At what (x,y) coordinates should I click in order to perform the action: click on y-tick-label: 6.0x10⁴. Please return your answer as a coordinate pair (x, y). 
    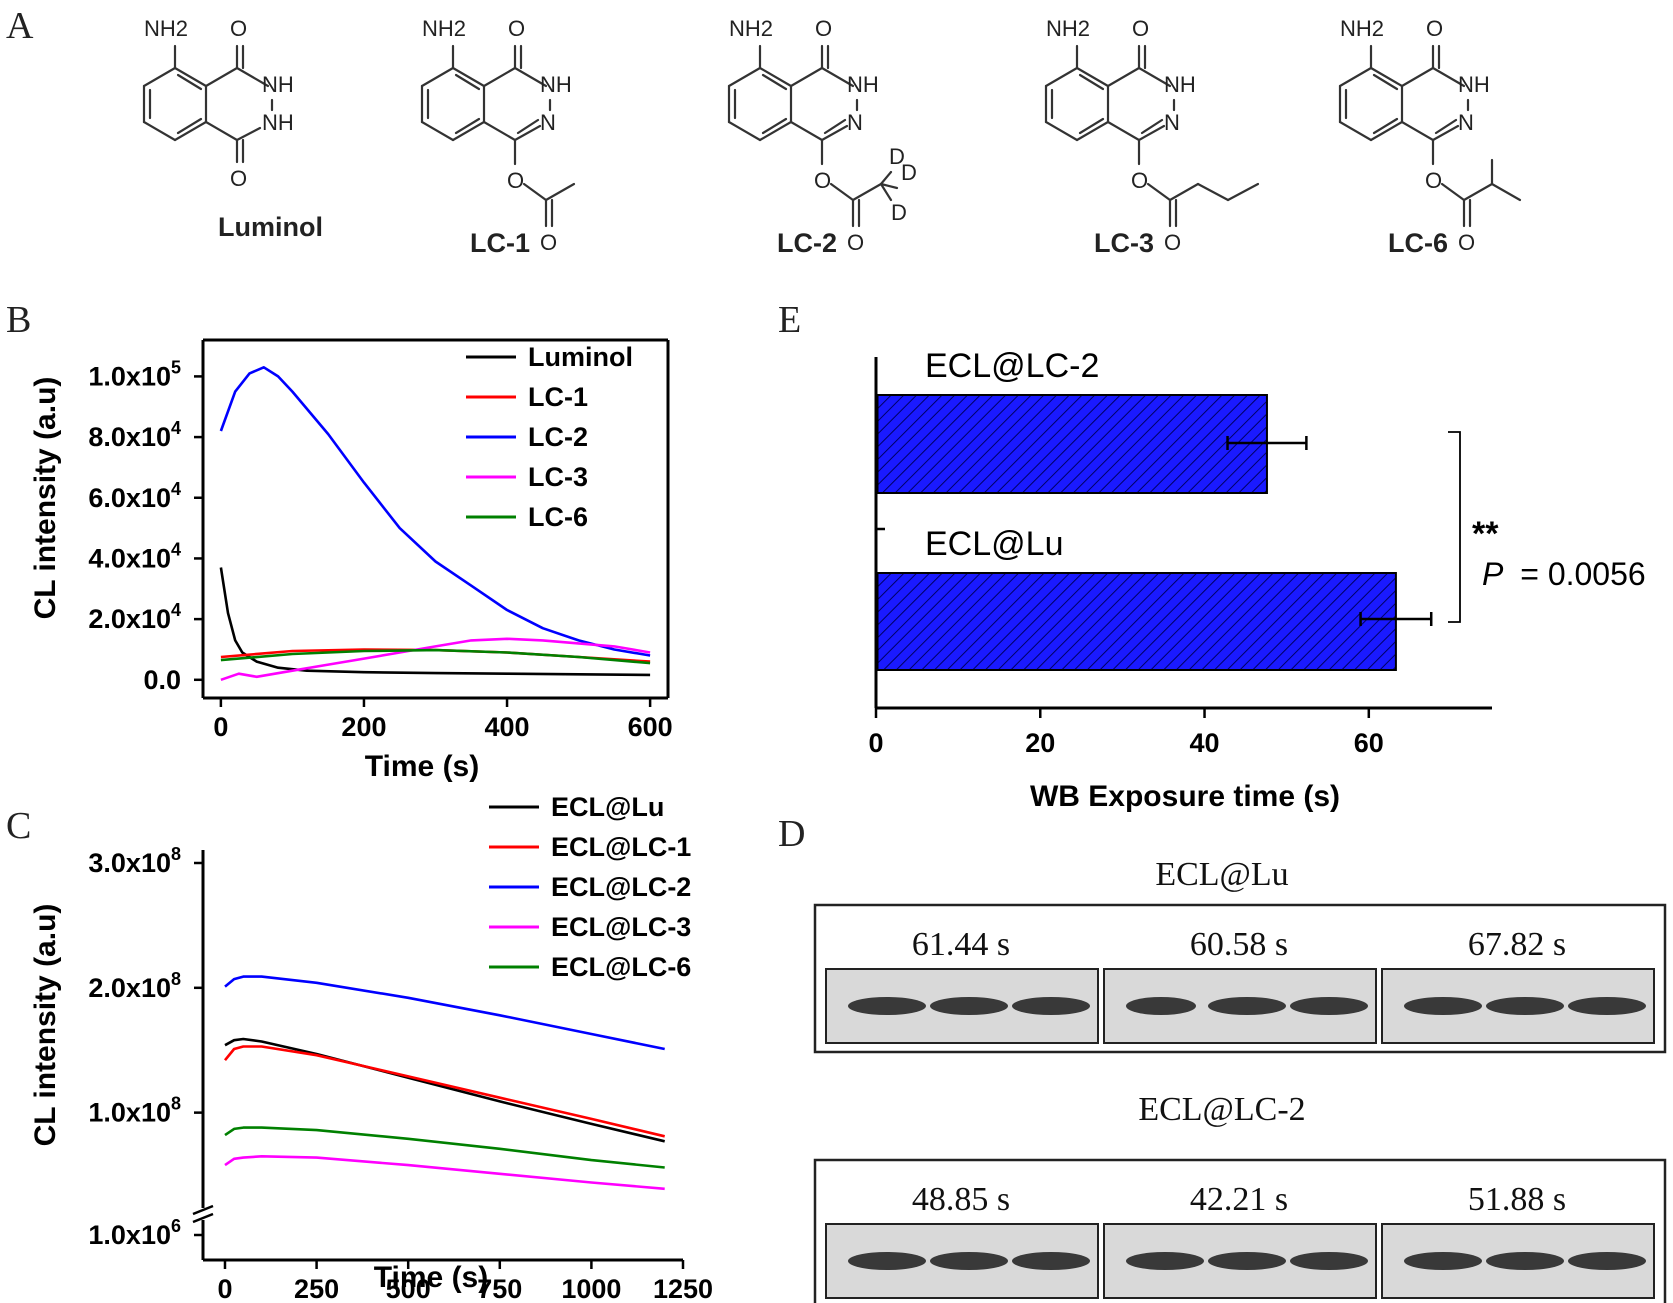
    Looking at the image, I should click on (134, 496).